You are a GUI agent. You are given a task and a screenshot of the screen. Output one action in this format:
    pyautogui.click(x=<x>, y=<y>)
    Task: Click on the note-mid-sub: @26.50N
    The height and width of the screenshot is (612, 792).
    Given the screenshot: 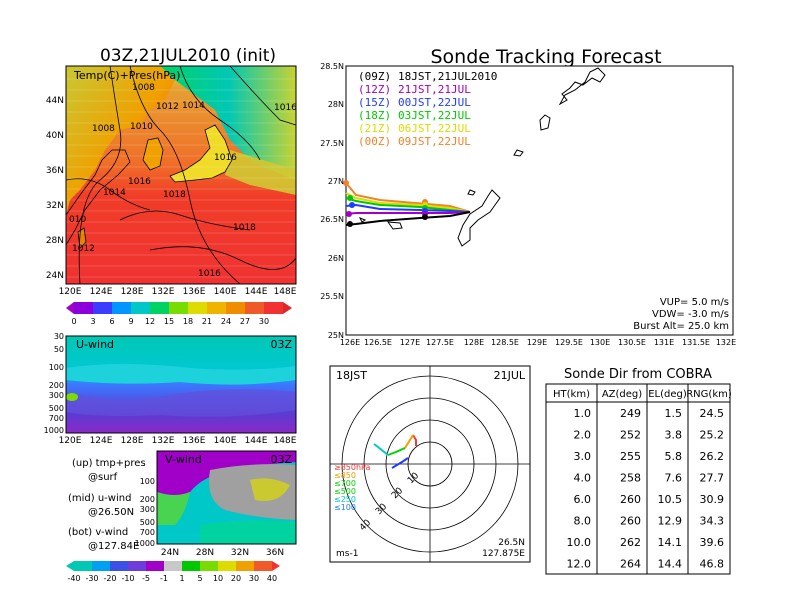 What is the action you would take?
    pyautogui.click(x=111, y=512)
    